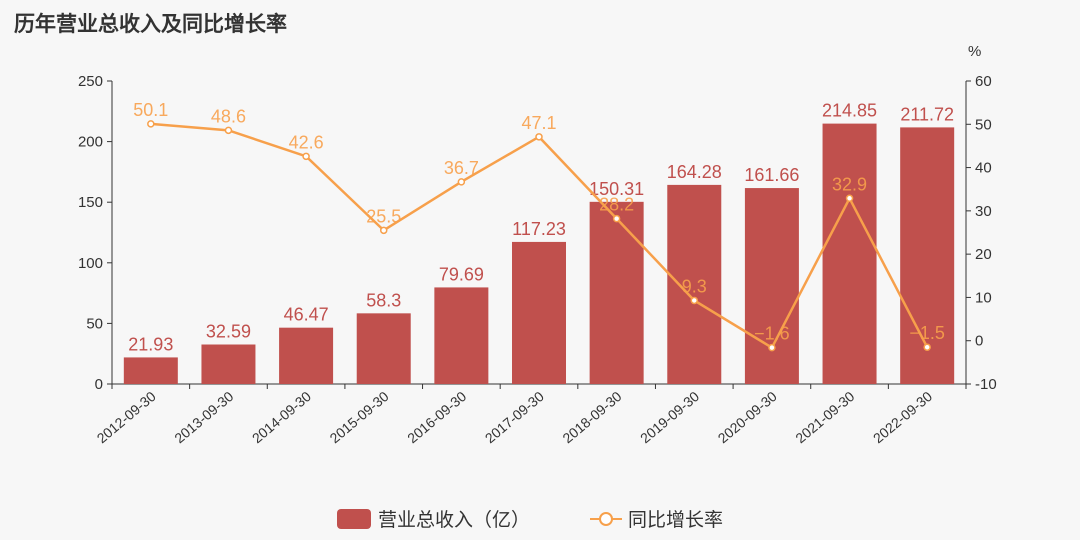  Describe the element at coordinates (436, 417) in the screenshot. I see `x-axis-tick-label: 2016-09-30` at that location.